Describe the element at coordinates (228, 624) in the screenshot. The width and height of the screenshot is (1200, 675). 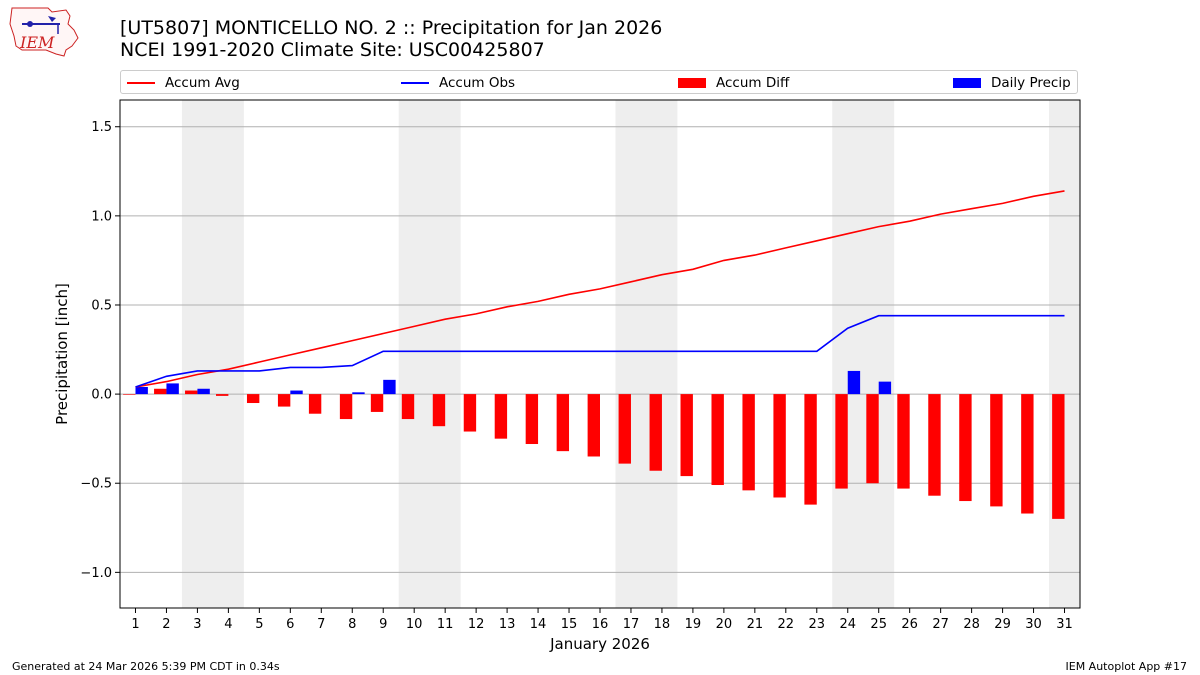
I see `x-tick-label: 4` at that location.